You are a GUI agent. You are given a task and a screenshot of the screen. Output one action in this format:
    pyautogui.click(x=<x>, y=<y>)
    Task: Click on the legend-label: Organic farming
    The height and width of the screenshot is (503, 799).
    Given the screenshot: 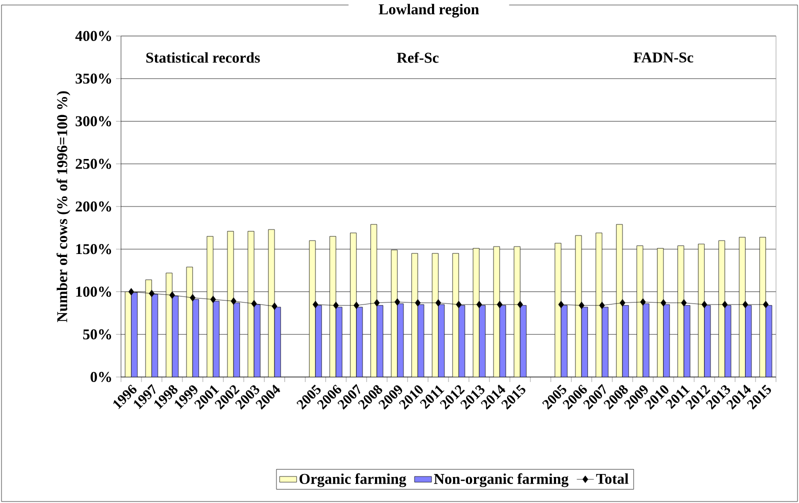 What is the action you would take?
    pyautogui.click(x=353, y=480)
    